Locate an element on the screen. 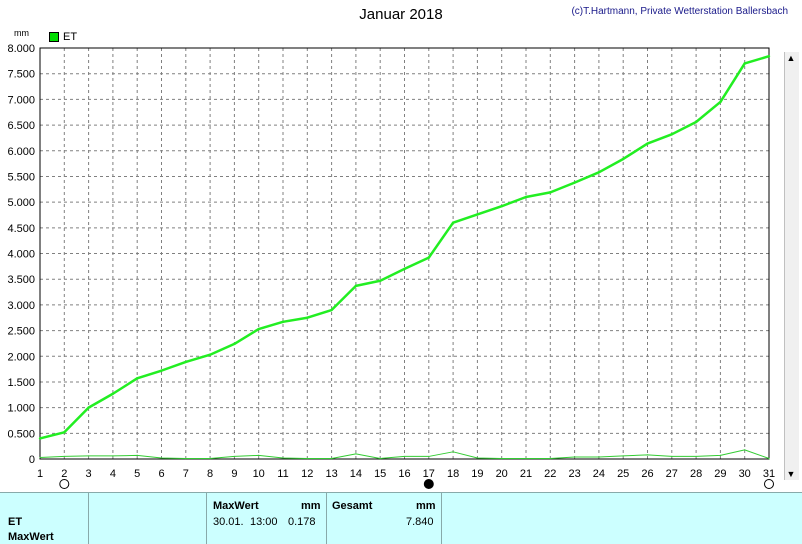 This screenshot has height=544, width=802. y-tick-label: 6.500 is located at coordinates (21, 126).